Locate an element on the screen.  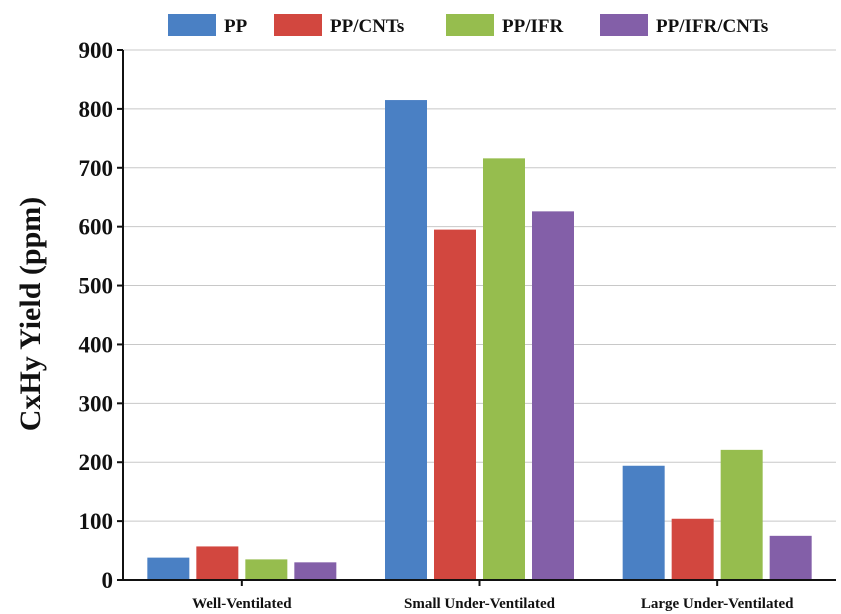
y-tick-label: 800 is located at coordinates (96, 109).